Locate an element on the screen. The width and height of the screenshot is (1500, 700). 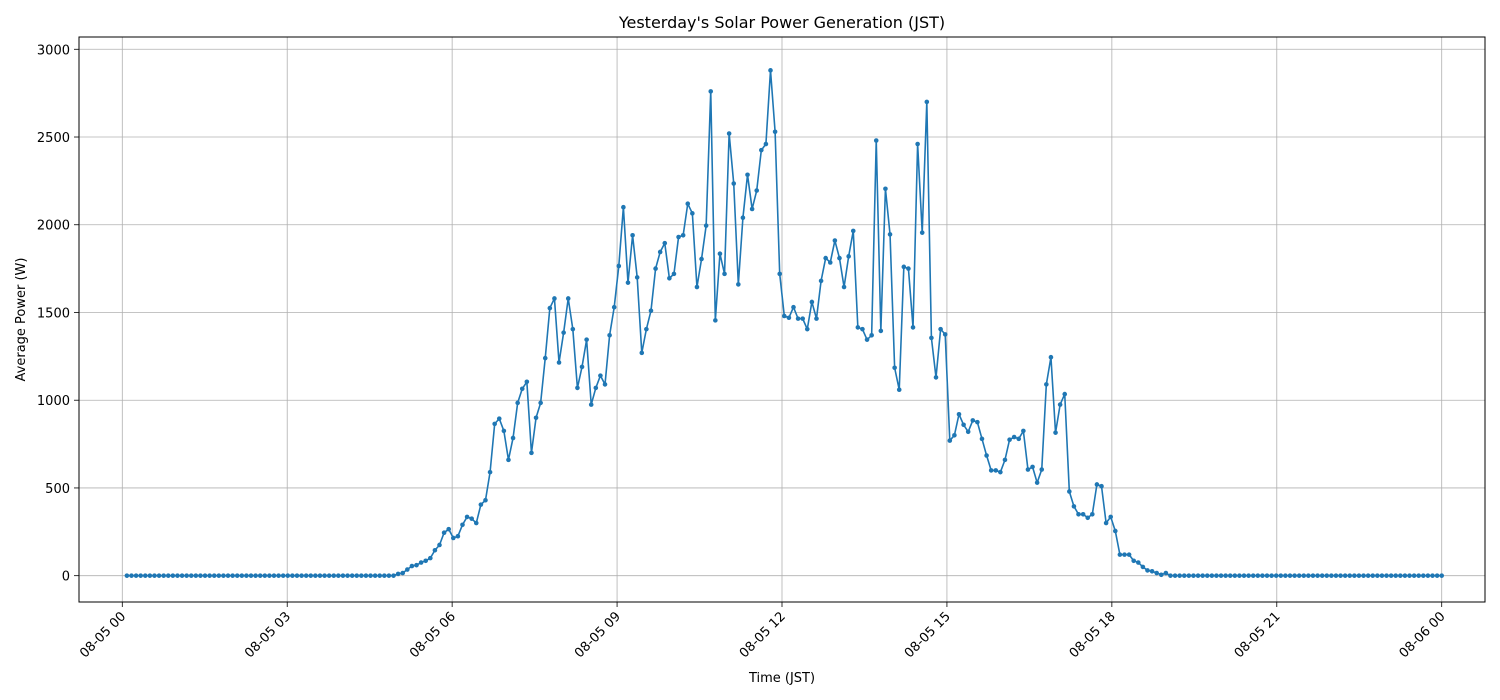
y-tick-label: 500 is located at coordinates (57, 489).